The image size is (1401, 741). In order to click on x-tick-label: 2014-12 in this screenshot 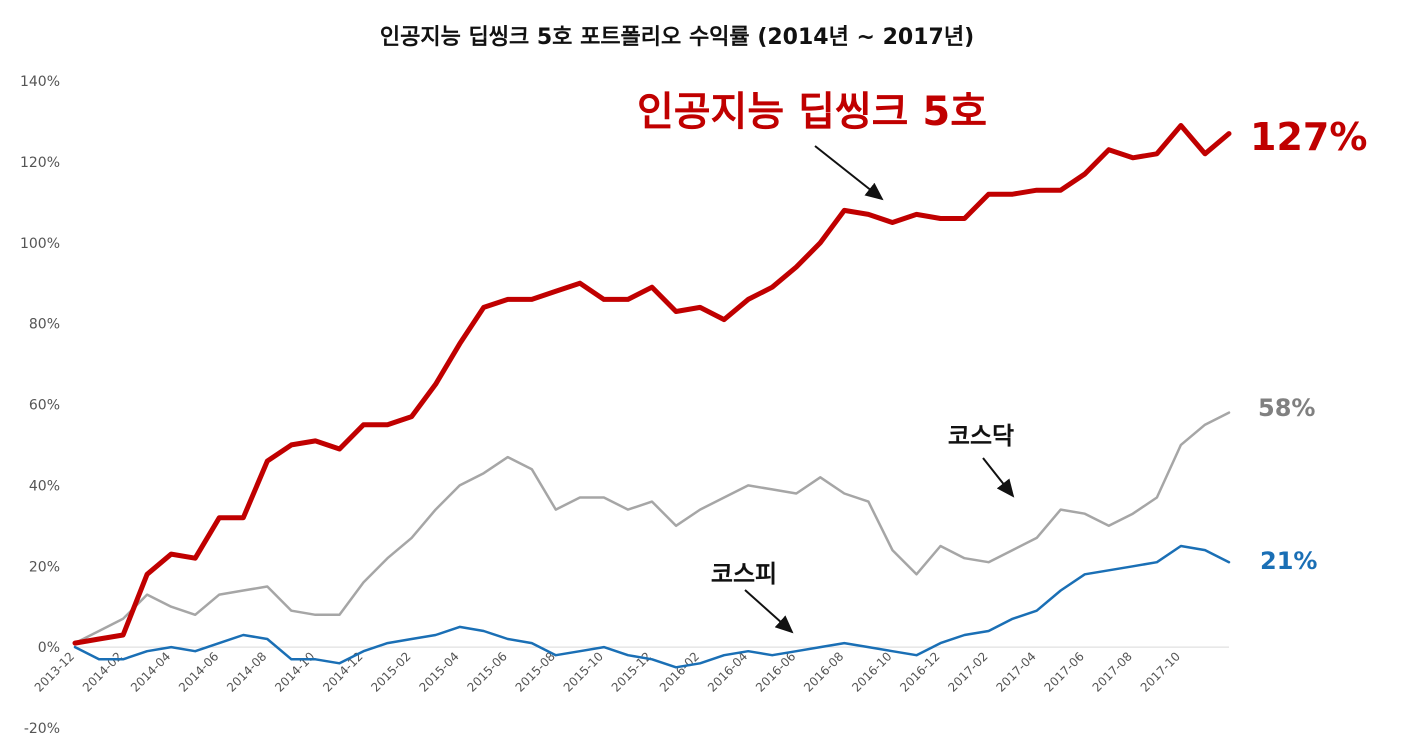, I will do `click(342, 671)`.